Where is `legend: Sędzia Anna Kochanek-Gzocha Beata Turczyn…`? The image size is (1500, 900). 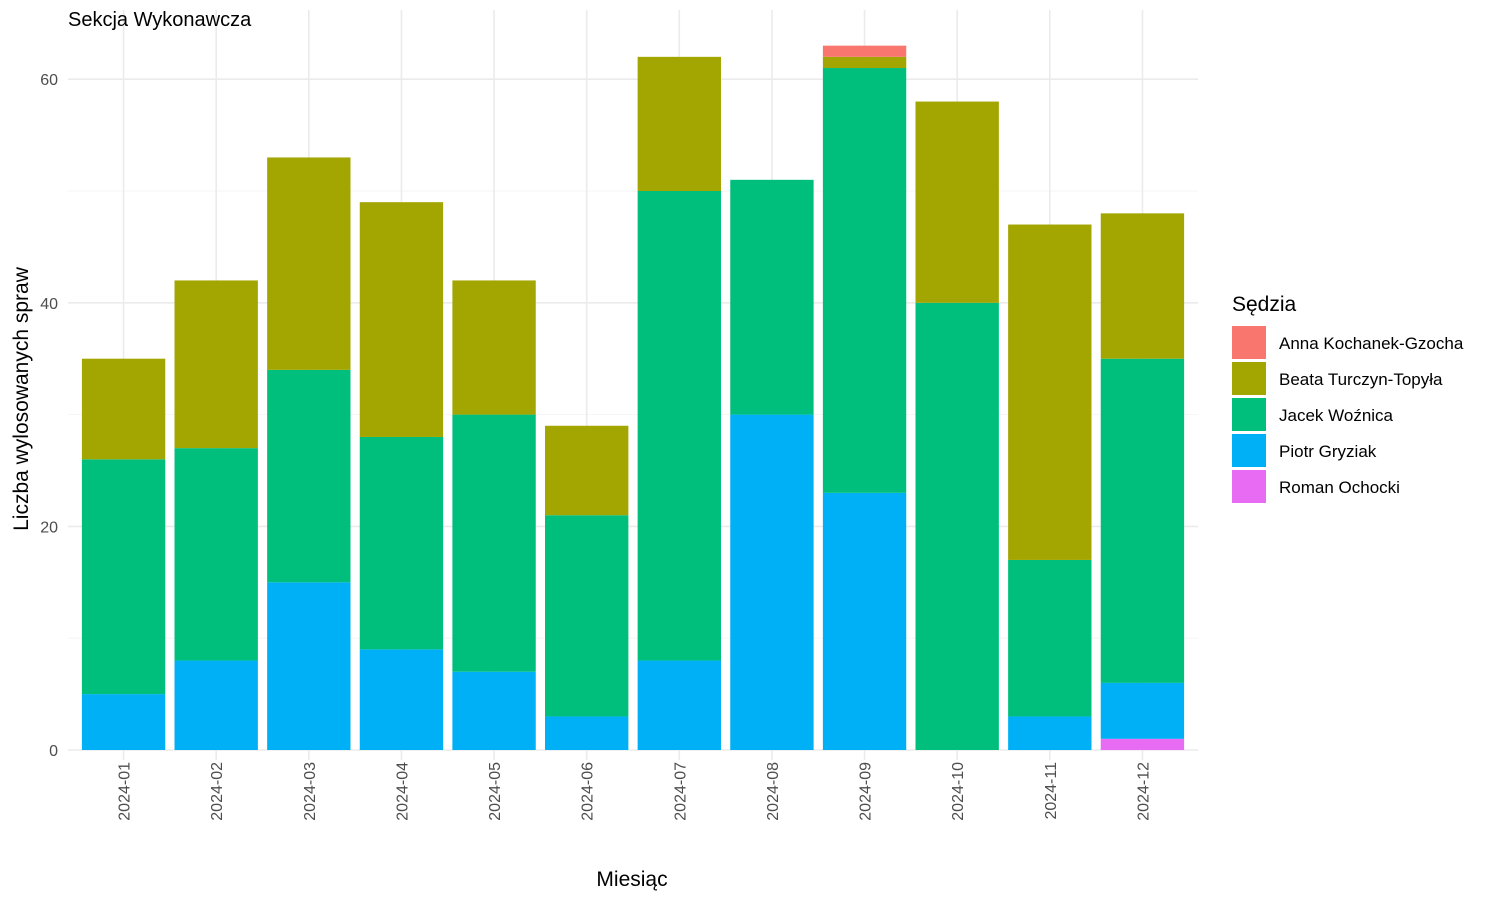
legend: Sędzia Anna Kochanek-Gzocha Beata Turczyn… is located at coordinates (1348, 398).